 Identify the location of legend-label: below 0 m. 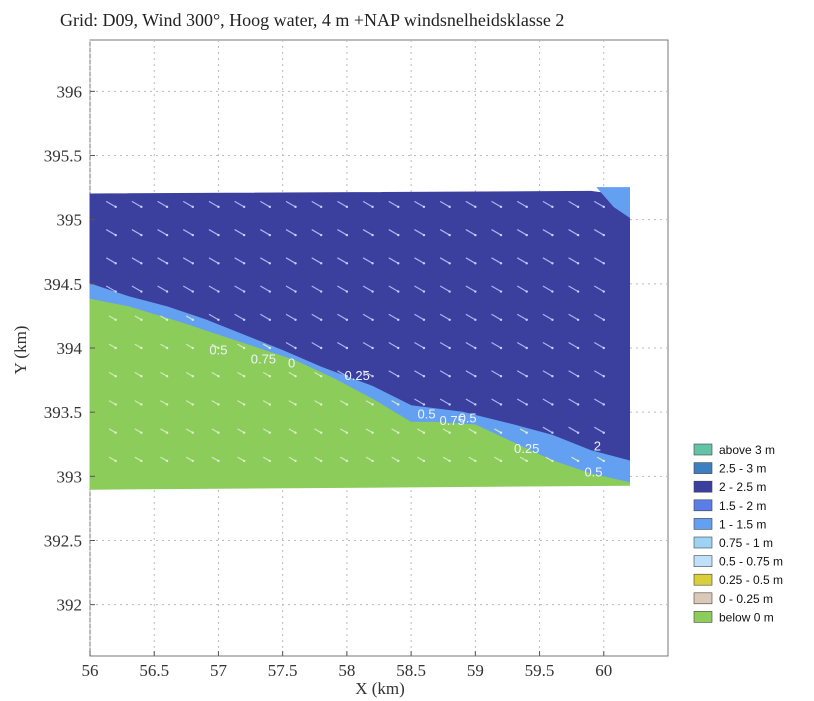
(746, 617).